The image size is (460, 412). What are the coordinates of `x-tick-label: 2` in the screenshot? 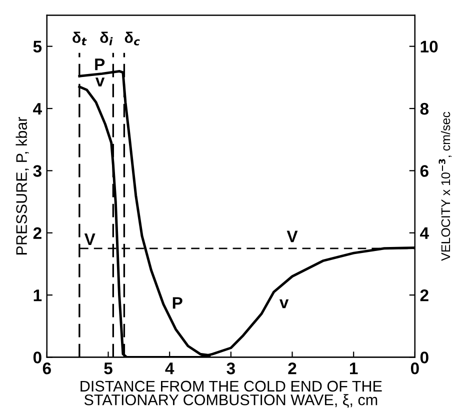 It's located at (292, 368).